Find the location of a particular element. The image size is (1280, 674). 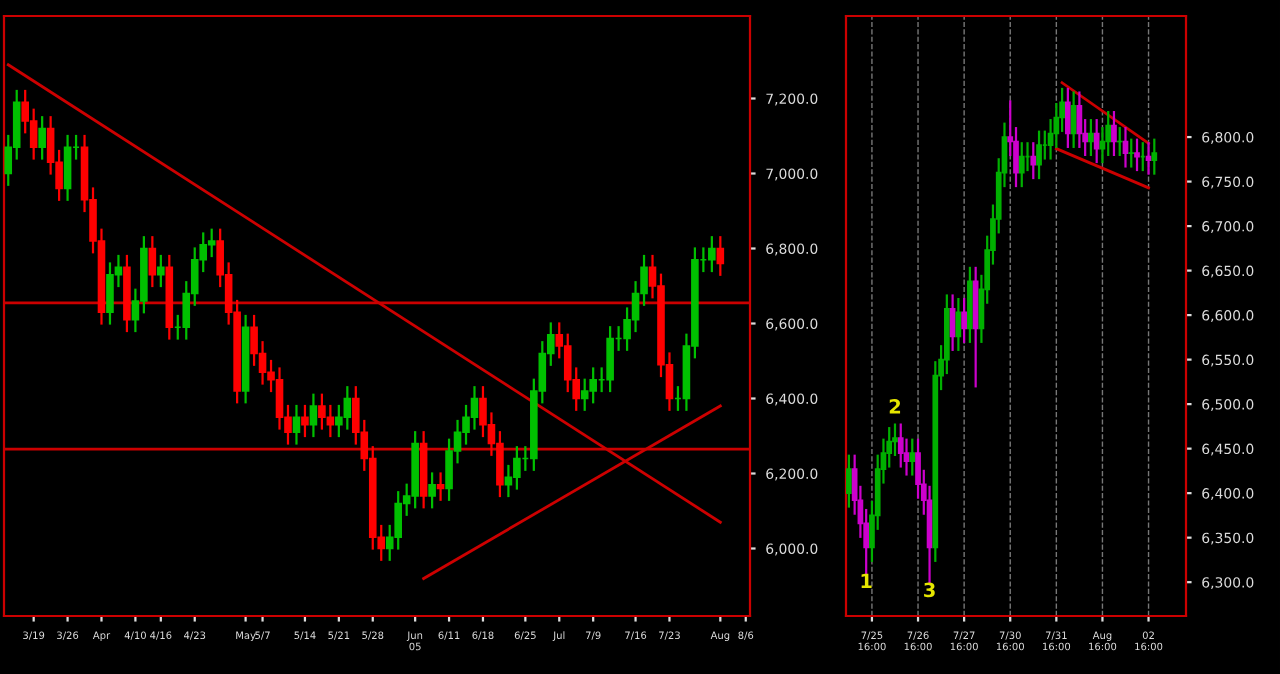

annotation: 2 is located at coordinates (895, 406).